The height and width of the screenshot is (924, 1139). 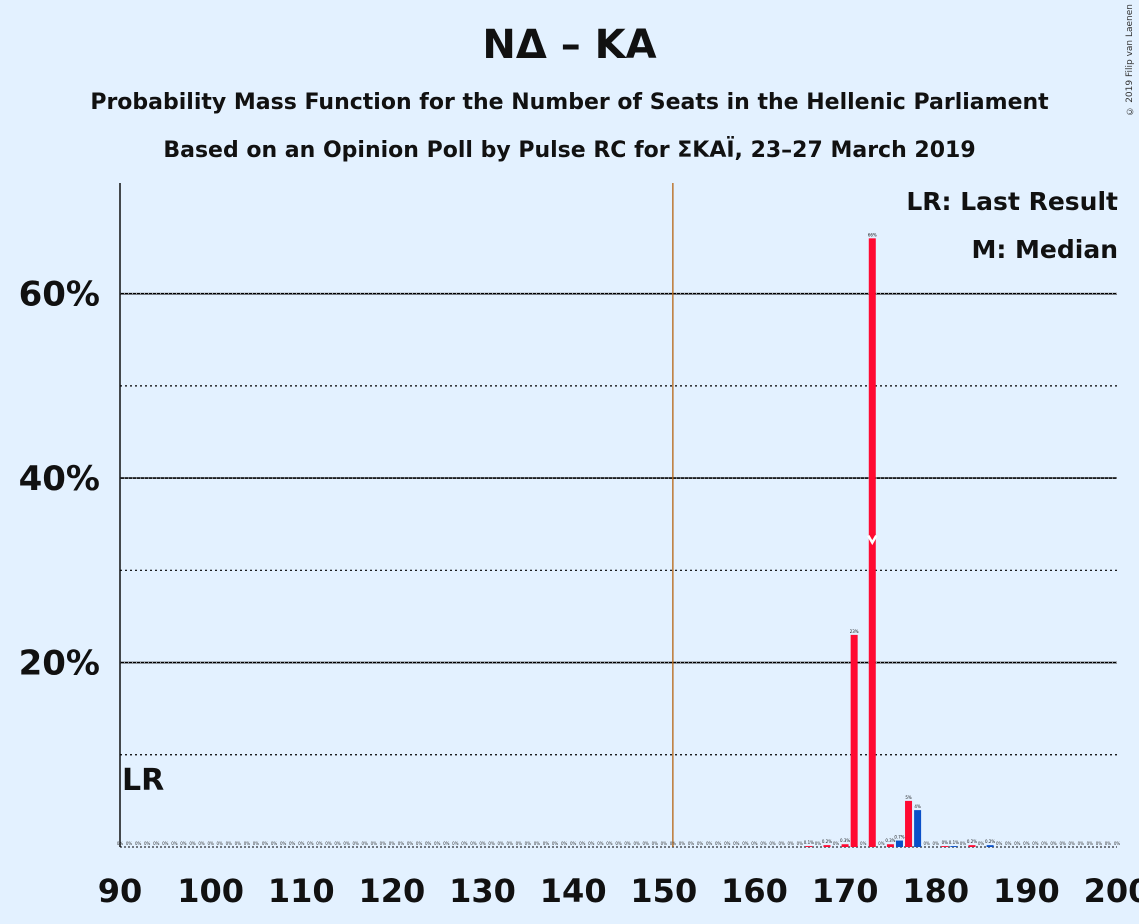 What do you see at coordinates (935, 891) in the screenshot?
I see `x-tick-label: 180` at bounding box center [935, 891].